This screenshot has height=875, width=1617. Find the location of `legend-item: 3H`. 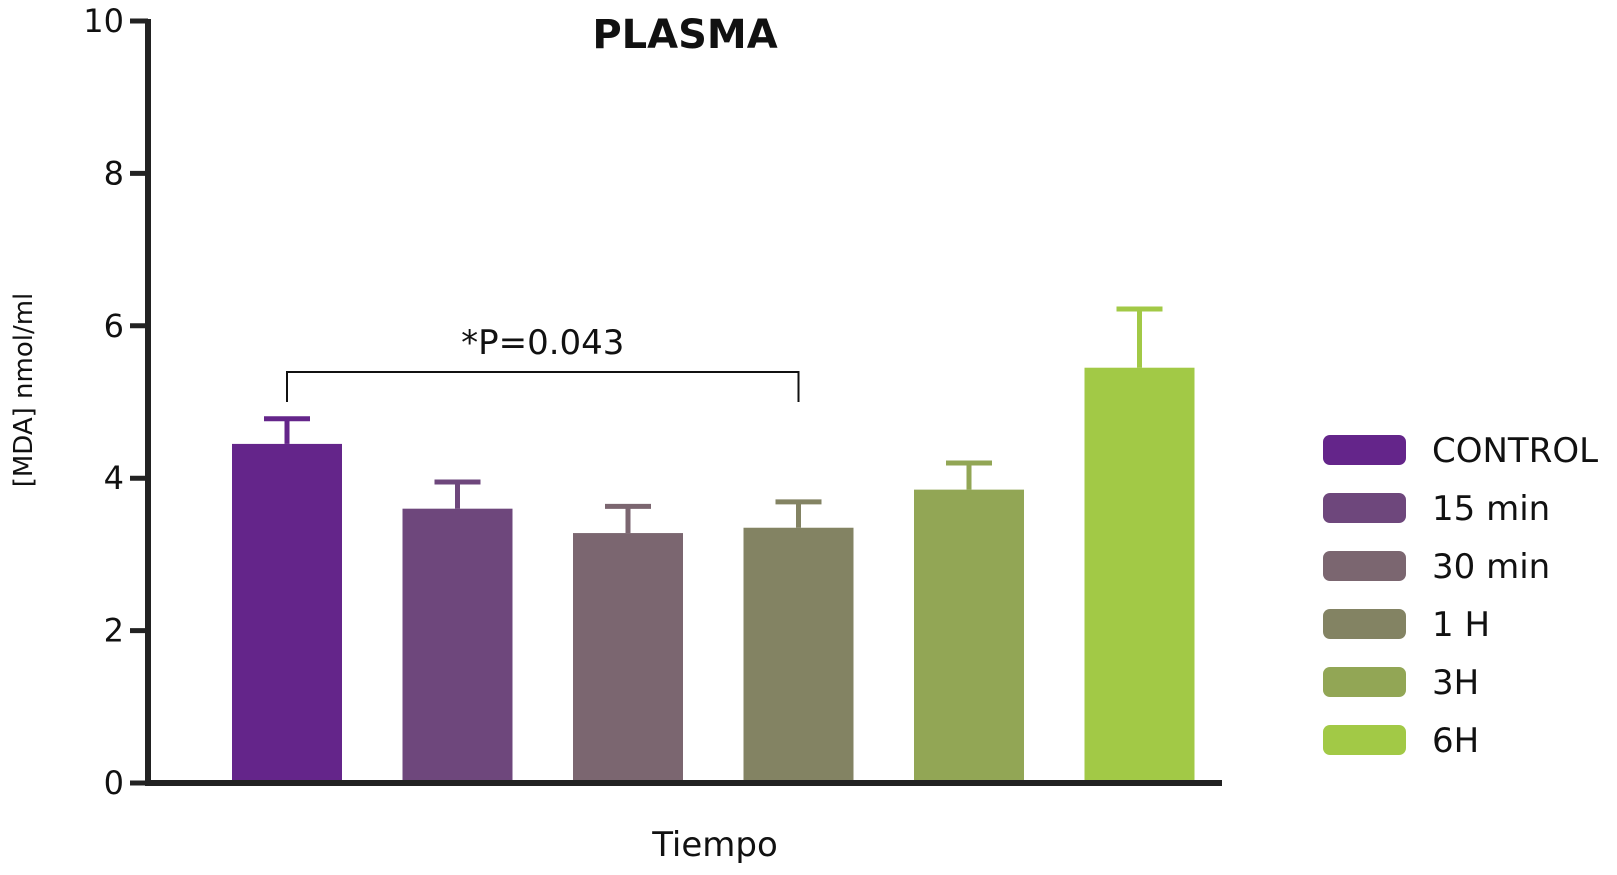

legend-item: 3H is located at coordinates (1401, 683).